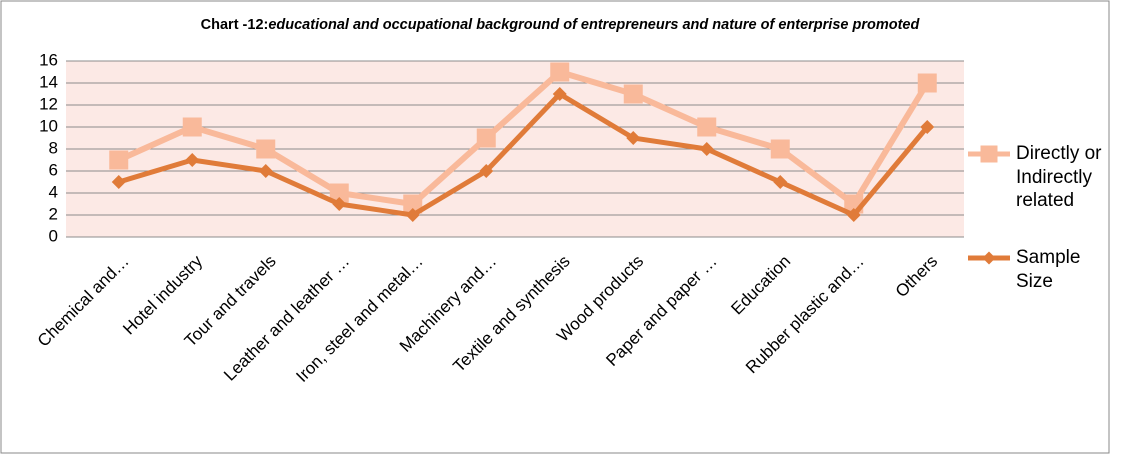 This screenshot has height=460, width=1123. What do you see at coordinates (53, 235) in the screenshot?
I see `y-tick-label: 0` at bounding box center [53, 235].